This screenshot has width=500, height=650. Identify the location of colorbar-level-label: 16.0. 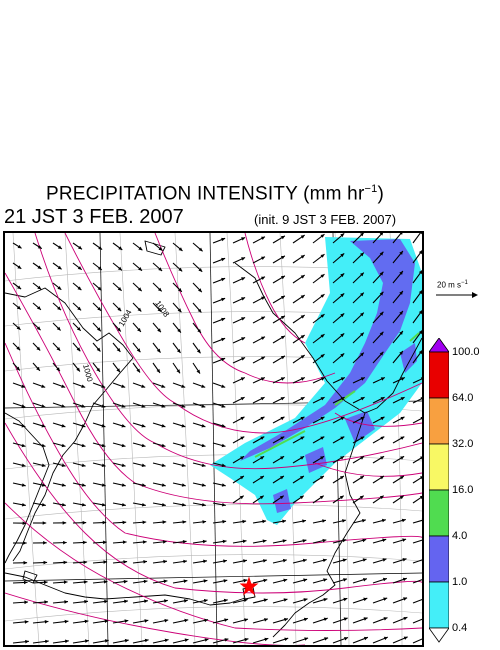
(463, 490).